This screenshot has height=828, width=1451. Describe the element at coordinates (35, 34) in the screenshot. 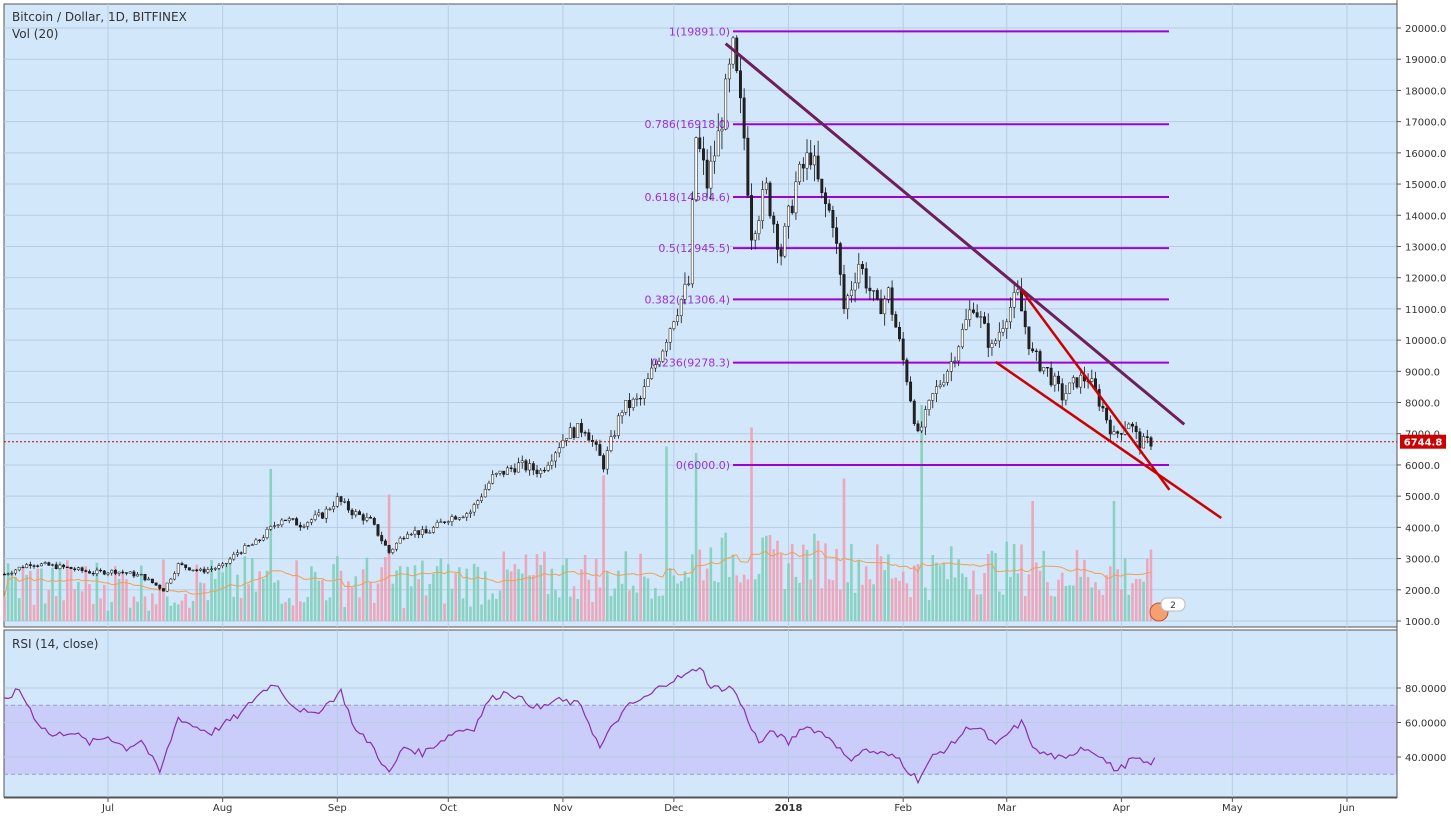

I see `volume-indicator-label: Vol (20)` at that location.